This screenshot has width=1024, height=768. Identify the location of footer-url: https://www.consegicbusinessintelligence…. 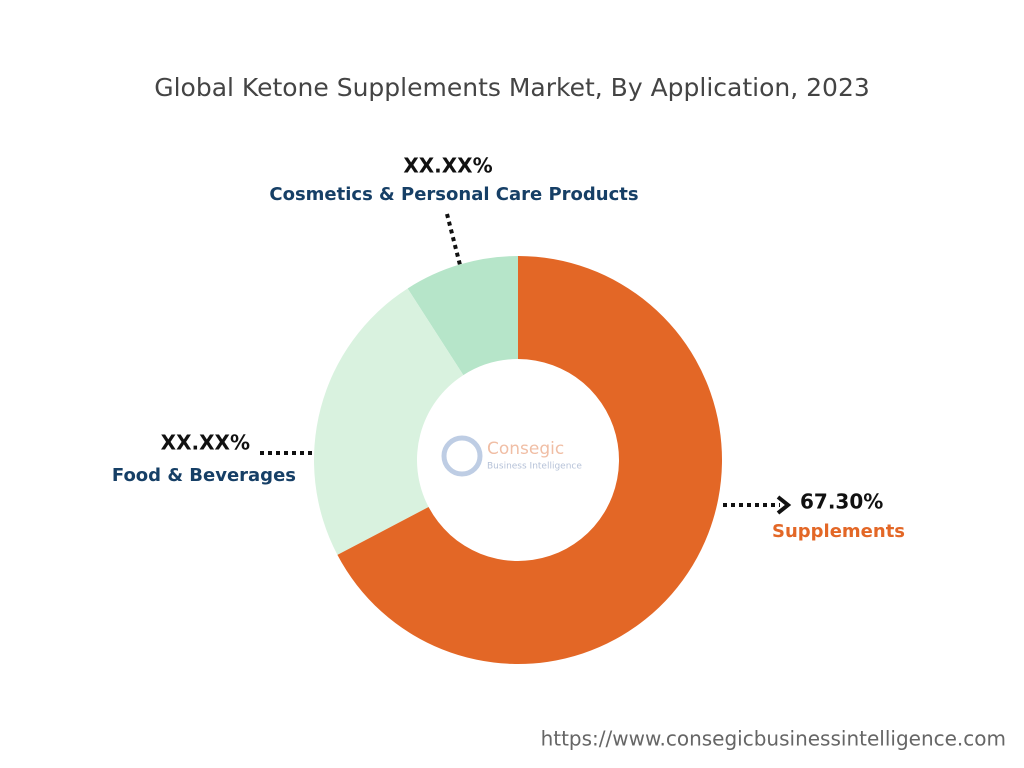
(773, 739).